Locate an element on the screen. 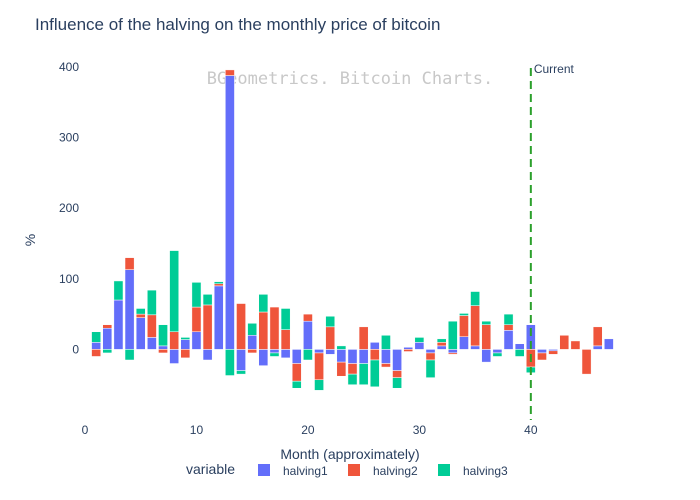  x-axis-label: Month (approximately) is located at coordinates (349, 454).